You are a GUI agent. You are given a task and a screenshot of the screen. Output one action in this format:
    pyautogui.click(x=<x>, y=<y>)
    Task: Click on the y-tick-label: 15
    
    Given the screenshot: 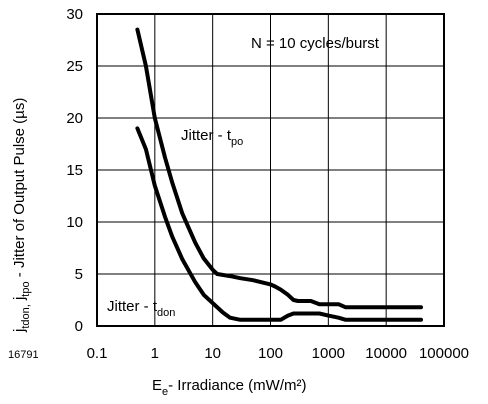 What is the action you would take?
    pyautogui.click(x=74, y=170)
    